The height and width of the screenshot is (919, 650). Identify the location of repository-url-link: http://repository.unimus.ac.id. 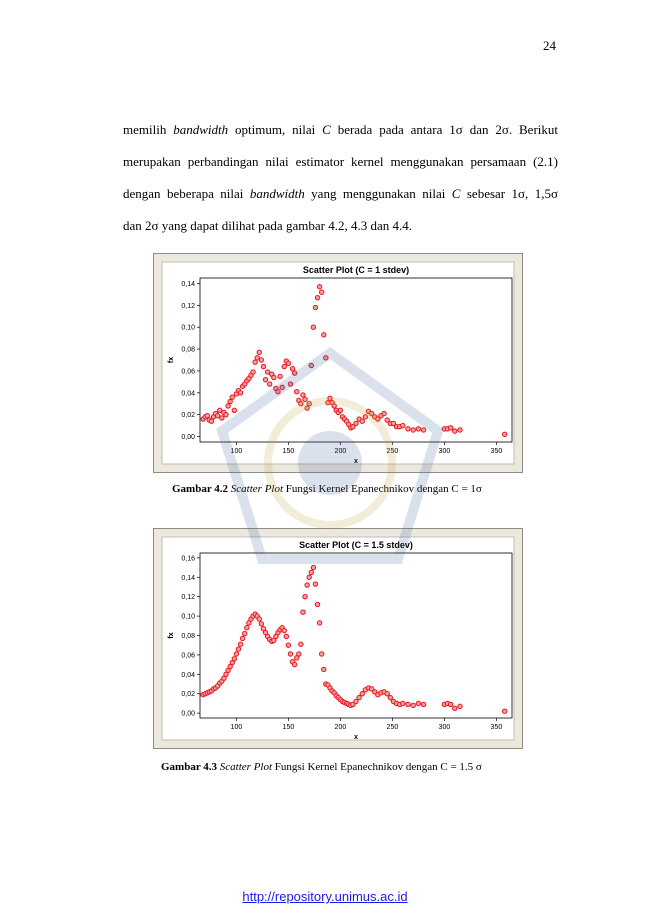
(325, 896).